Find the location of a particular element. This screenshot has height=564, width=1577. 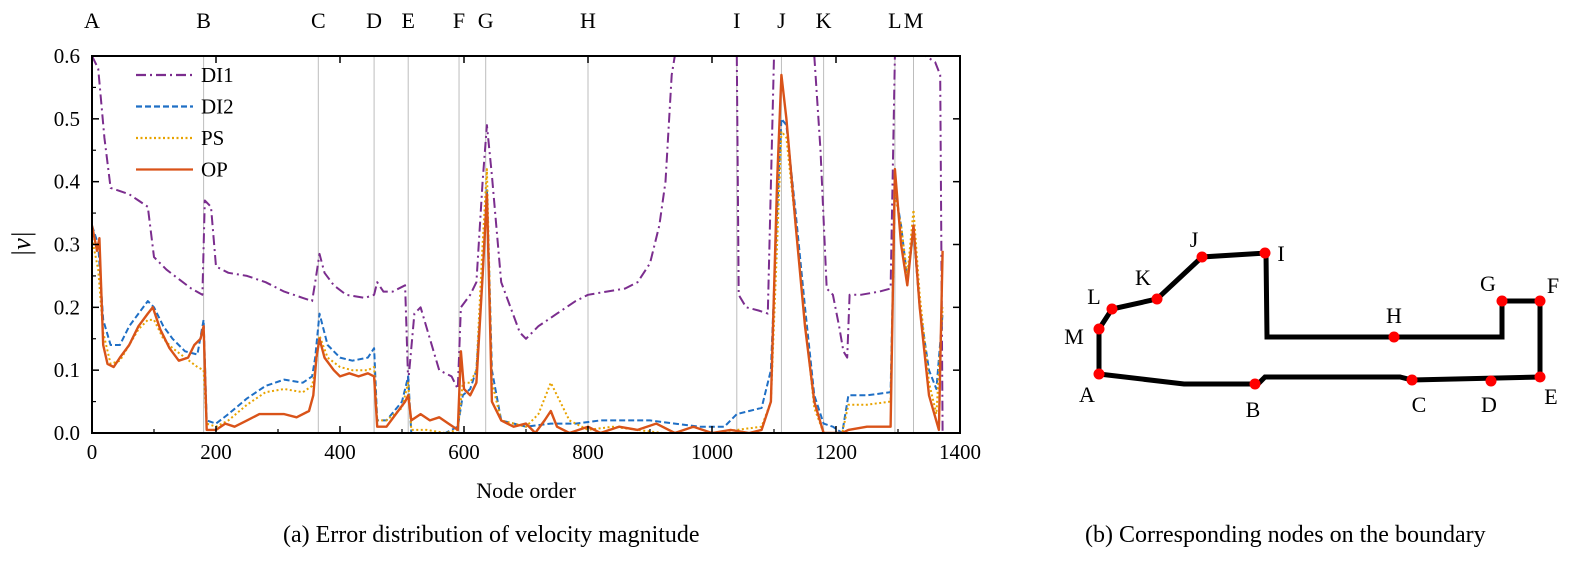

legend-label-di1: DI1 is located at coordinates (217, 75).